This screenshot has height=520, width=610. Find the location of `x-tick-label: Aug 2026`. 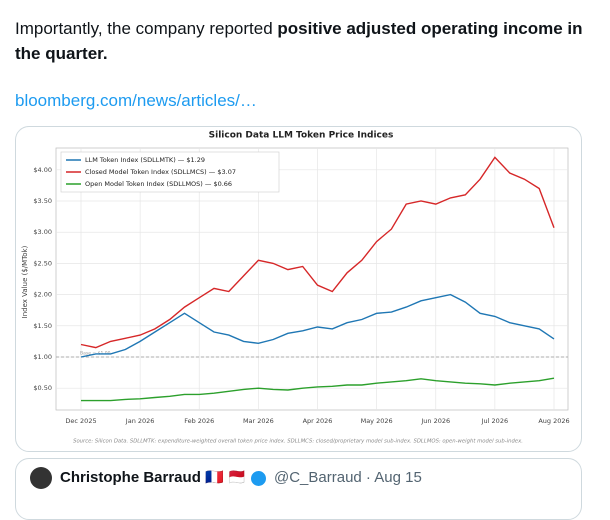

x-tick-label: Aug 2026 is located at coordinates (553, 421).